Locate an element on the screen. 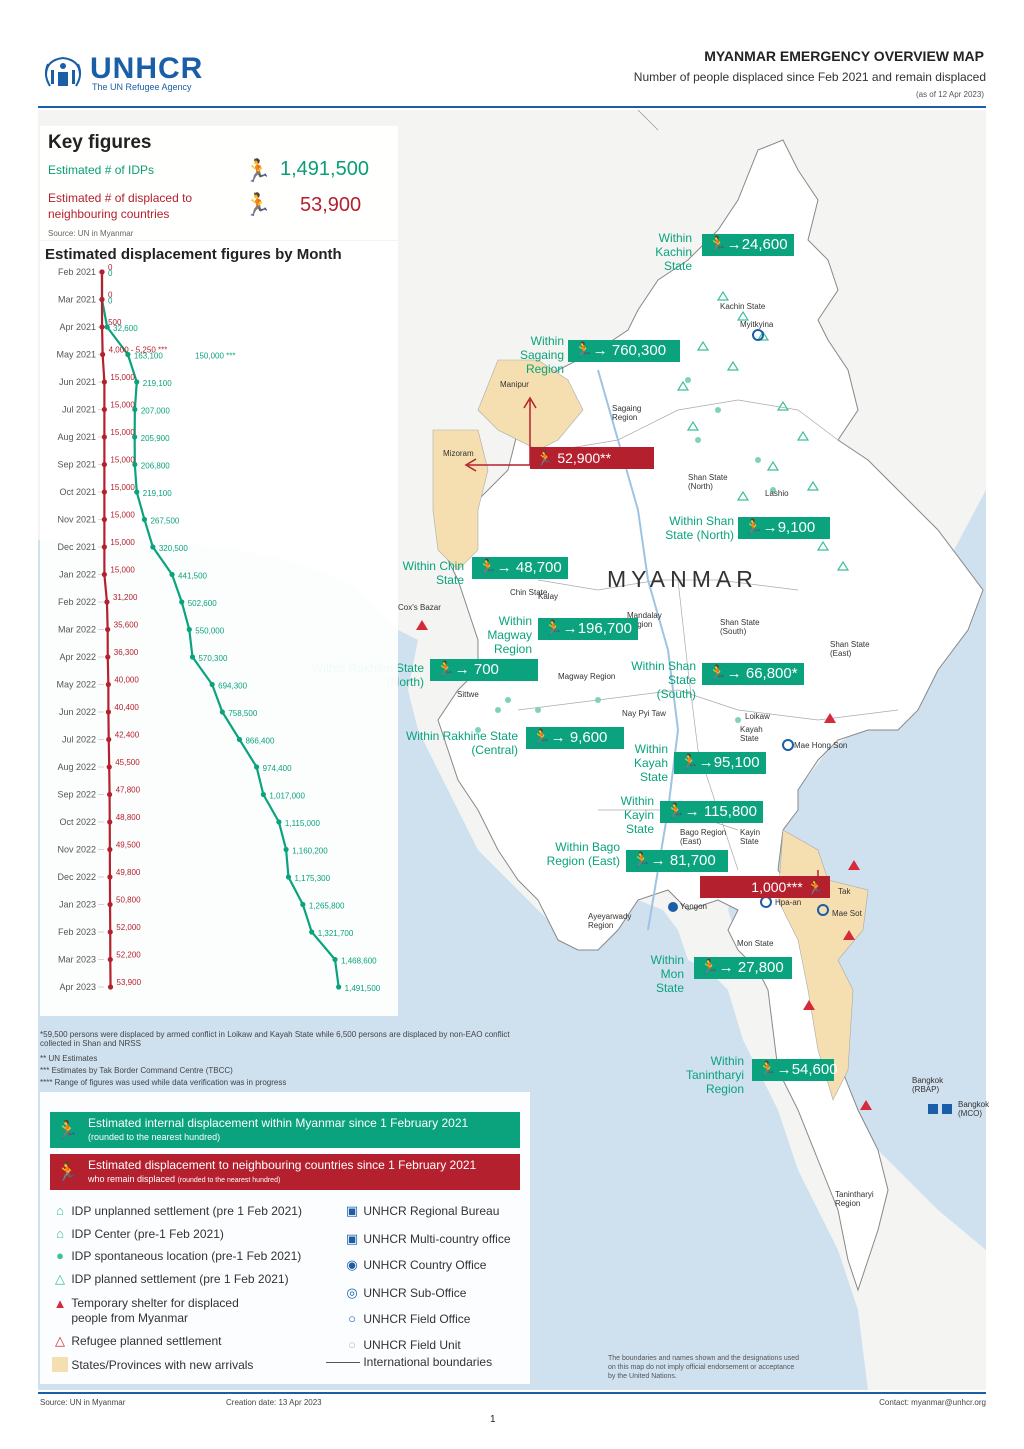 The height and width of the screenshot is (1449, 1024). neighbour-data-label: 40,000 is located at coordinates (126, 680).